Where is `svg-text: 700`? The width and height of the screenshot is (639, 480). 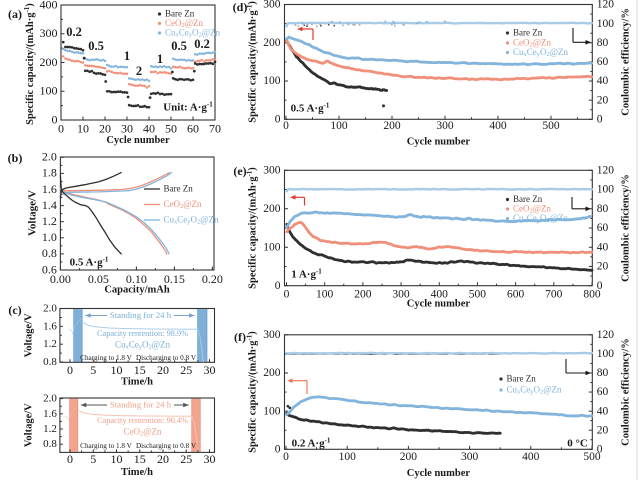 svg-text: 700 is located at coordinates (554, 295).